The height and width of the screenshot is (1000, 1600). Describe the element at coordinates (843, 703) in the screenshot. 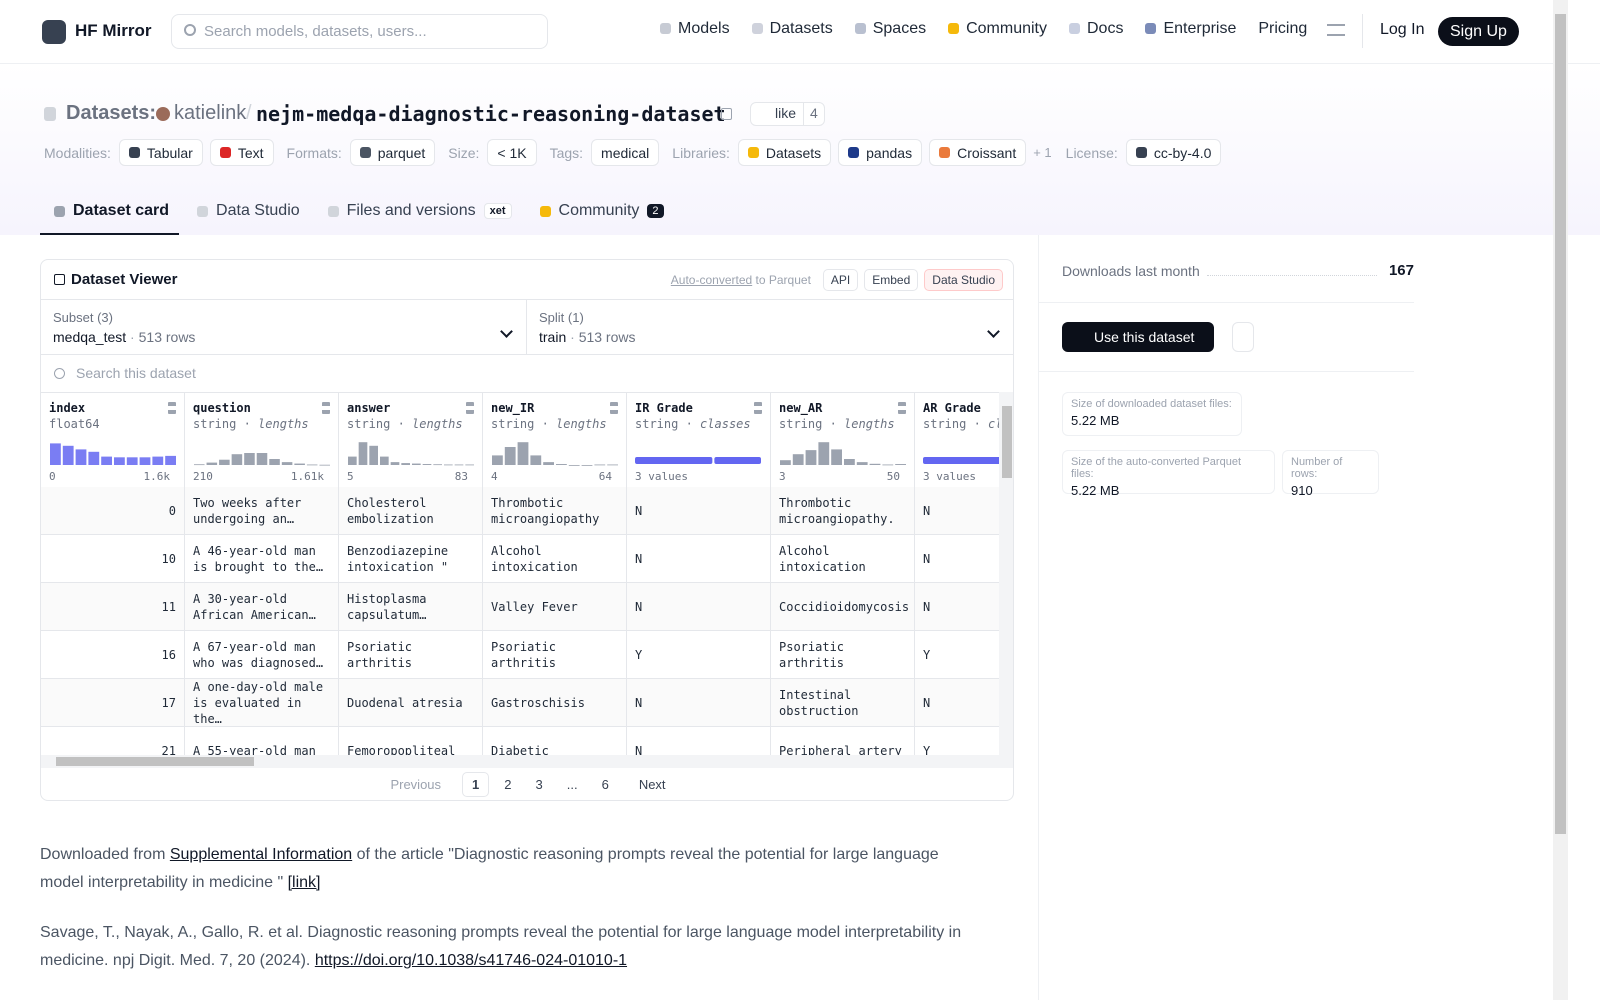

I see `table-cell: Intestinal obstruction` at that location.